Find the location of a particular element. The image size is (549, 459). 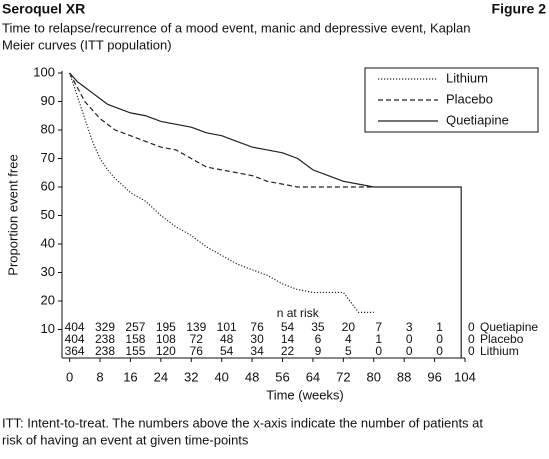

at-risk-count: 101 is located at coordinates (227, 327).